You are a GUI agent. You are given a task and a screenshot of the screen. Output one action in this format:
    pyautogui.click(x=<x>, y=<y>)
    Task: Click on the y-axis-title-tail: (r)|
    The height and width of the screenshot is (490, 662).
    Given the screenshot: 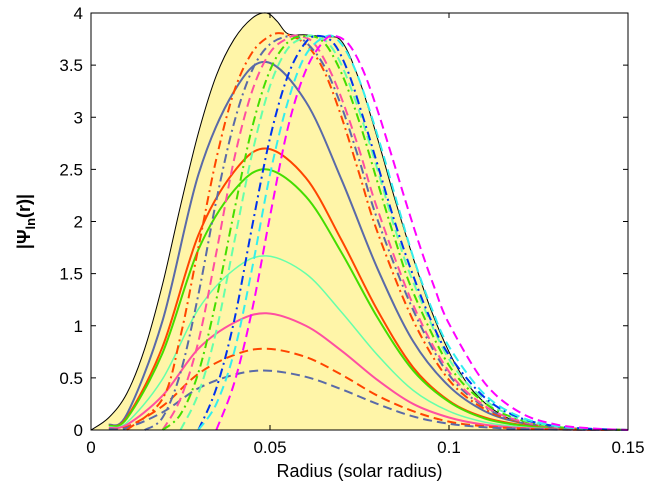 What is the action you would take?
    pyautogui.click(x=24, y=206)
    